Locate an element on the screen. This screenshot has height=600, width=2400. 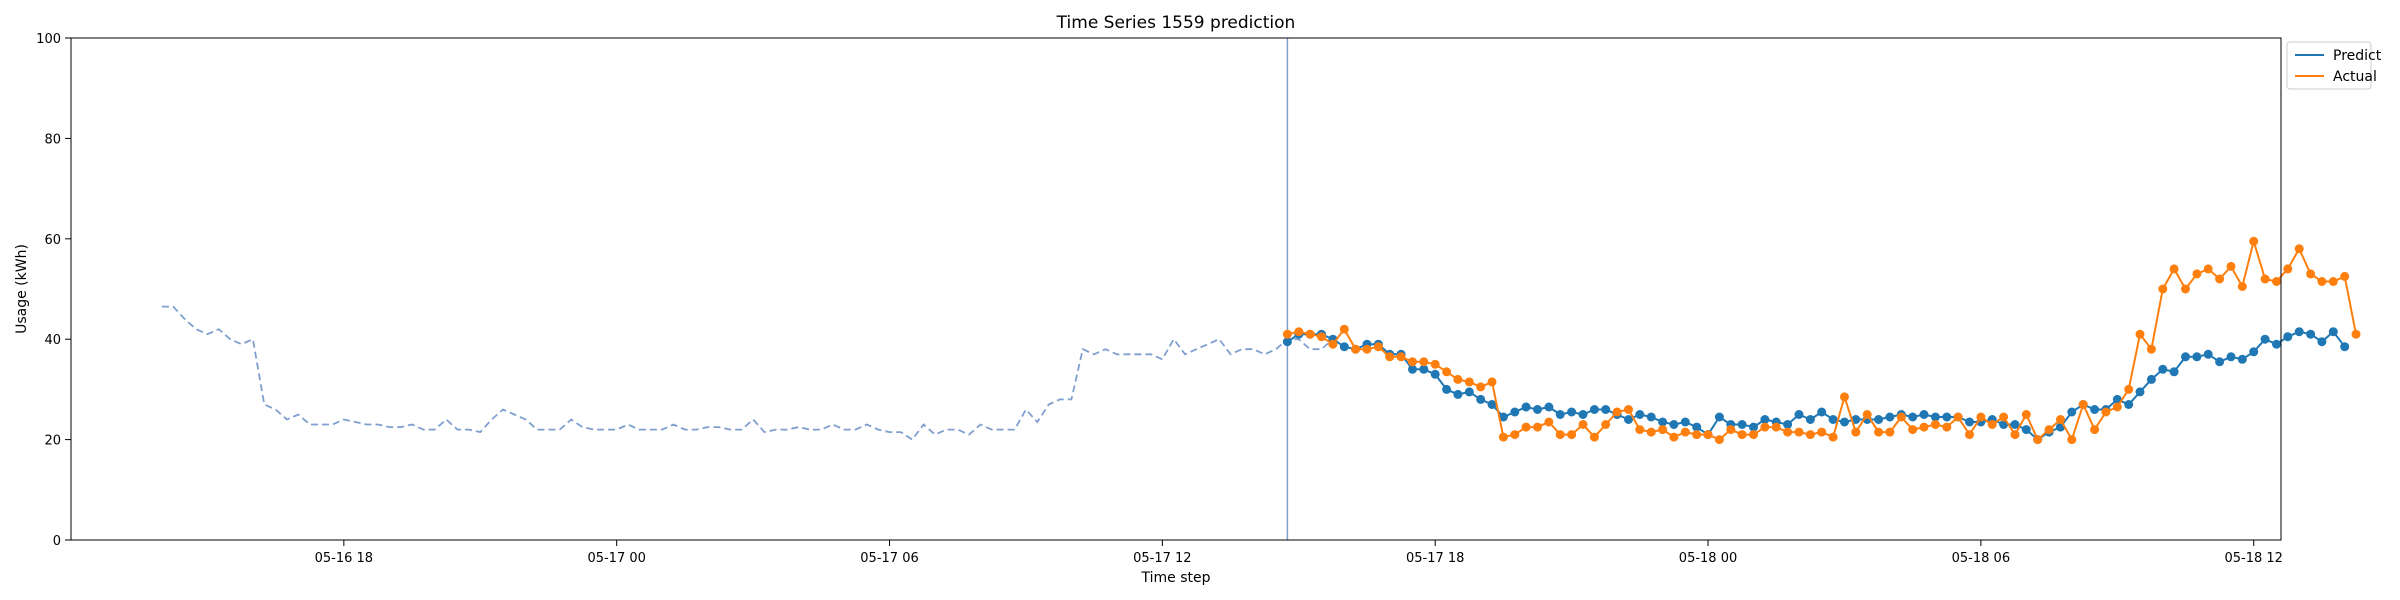
legend-actual-label: Actual is located at coordinates (2355, 77).